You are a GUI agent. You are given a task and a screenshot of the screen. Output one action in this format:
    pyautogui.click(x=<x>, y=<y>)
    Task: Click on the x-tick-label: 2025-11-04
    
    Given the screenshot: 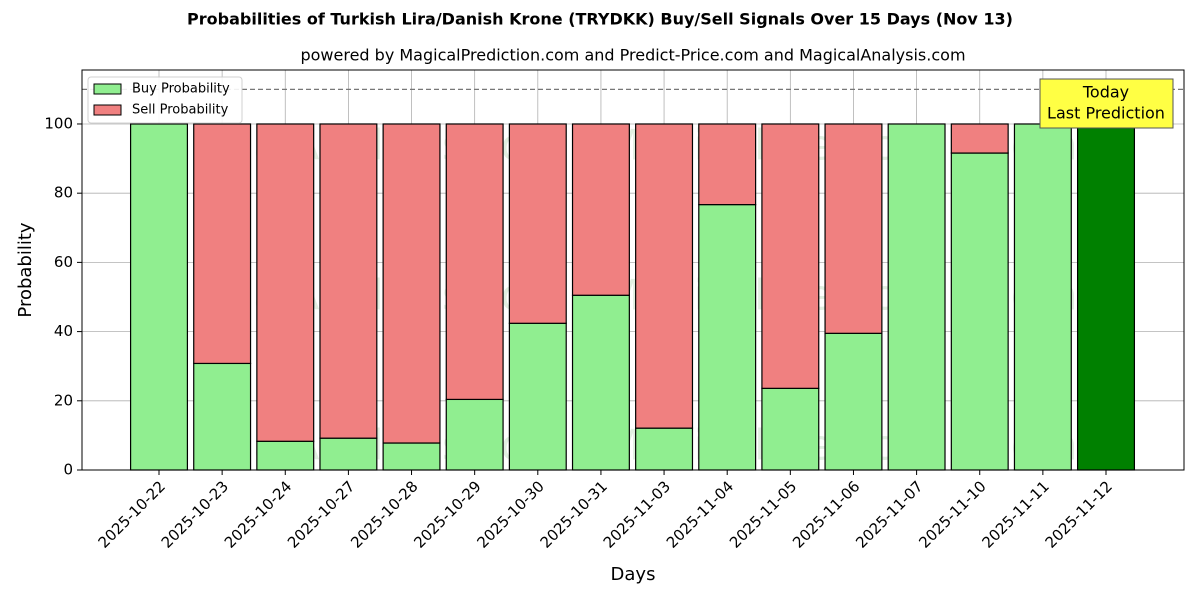 What is the action you would take?
    pyautogui.click(x=700, y=514)
    